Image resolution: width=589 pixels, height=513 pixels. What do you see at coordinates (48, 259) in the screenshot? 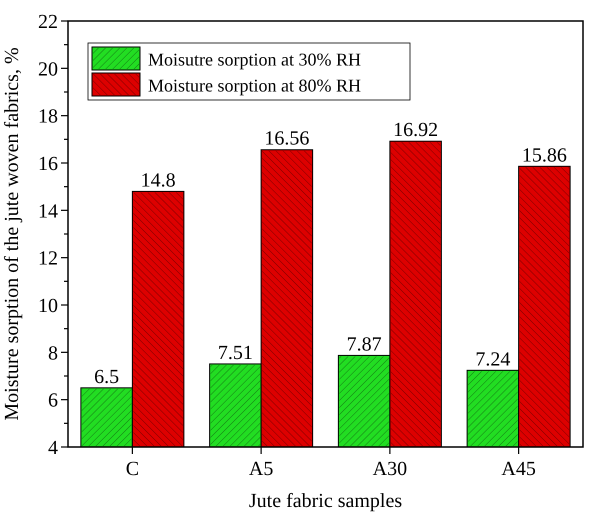
I see `y-tick-label: 12` at bounding box center [48, 259].